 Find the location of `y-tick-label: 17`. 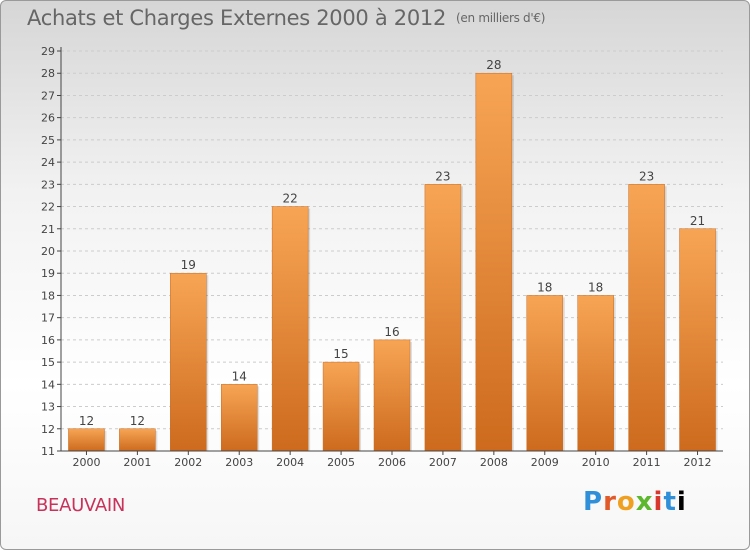

y-tick-label: 17 is located at coordinates (48, 318).